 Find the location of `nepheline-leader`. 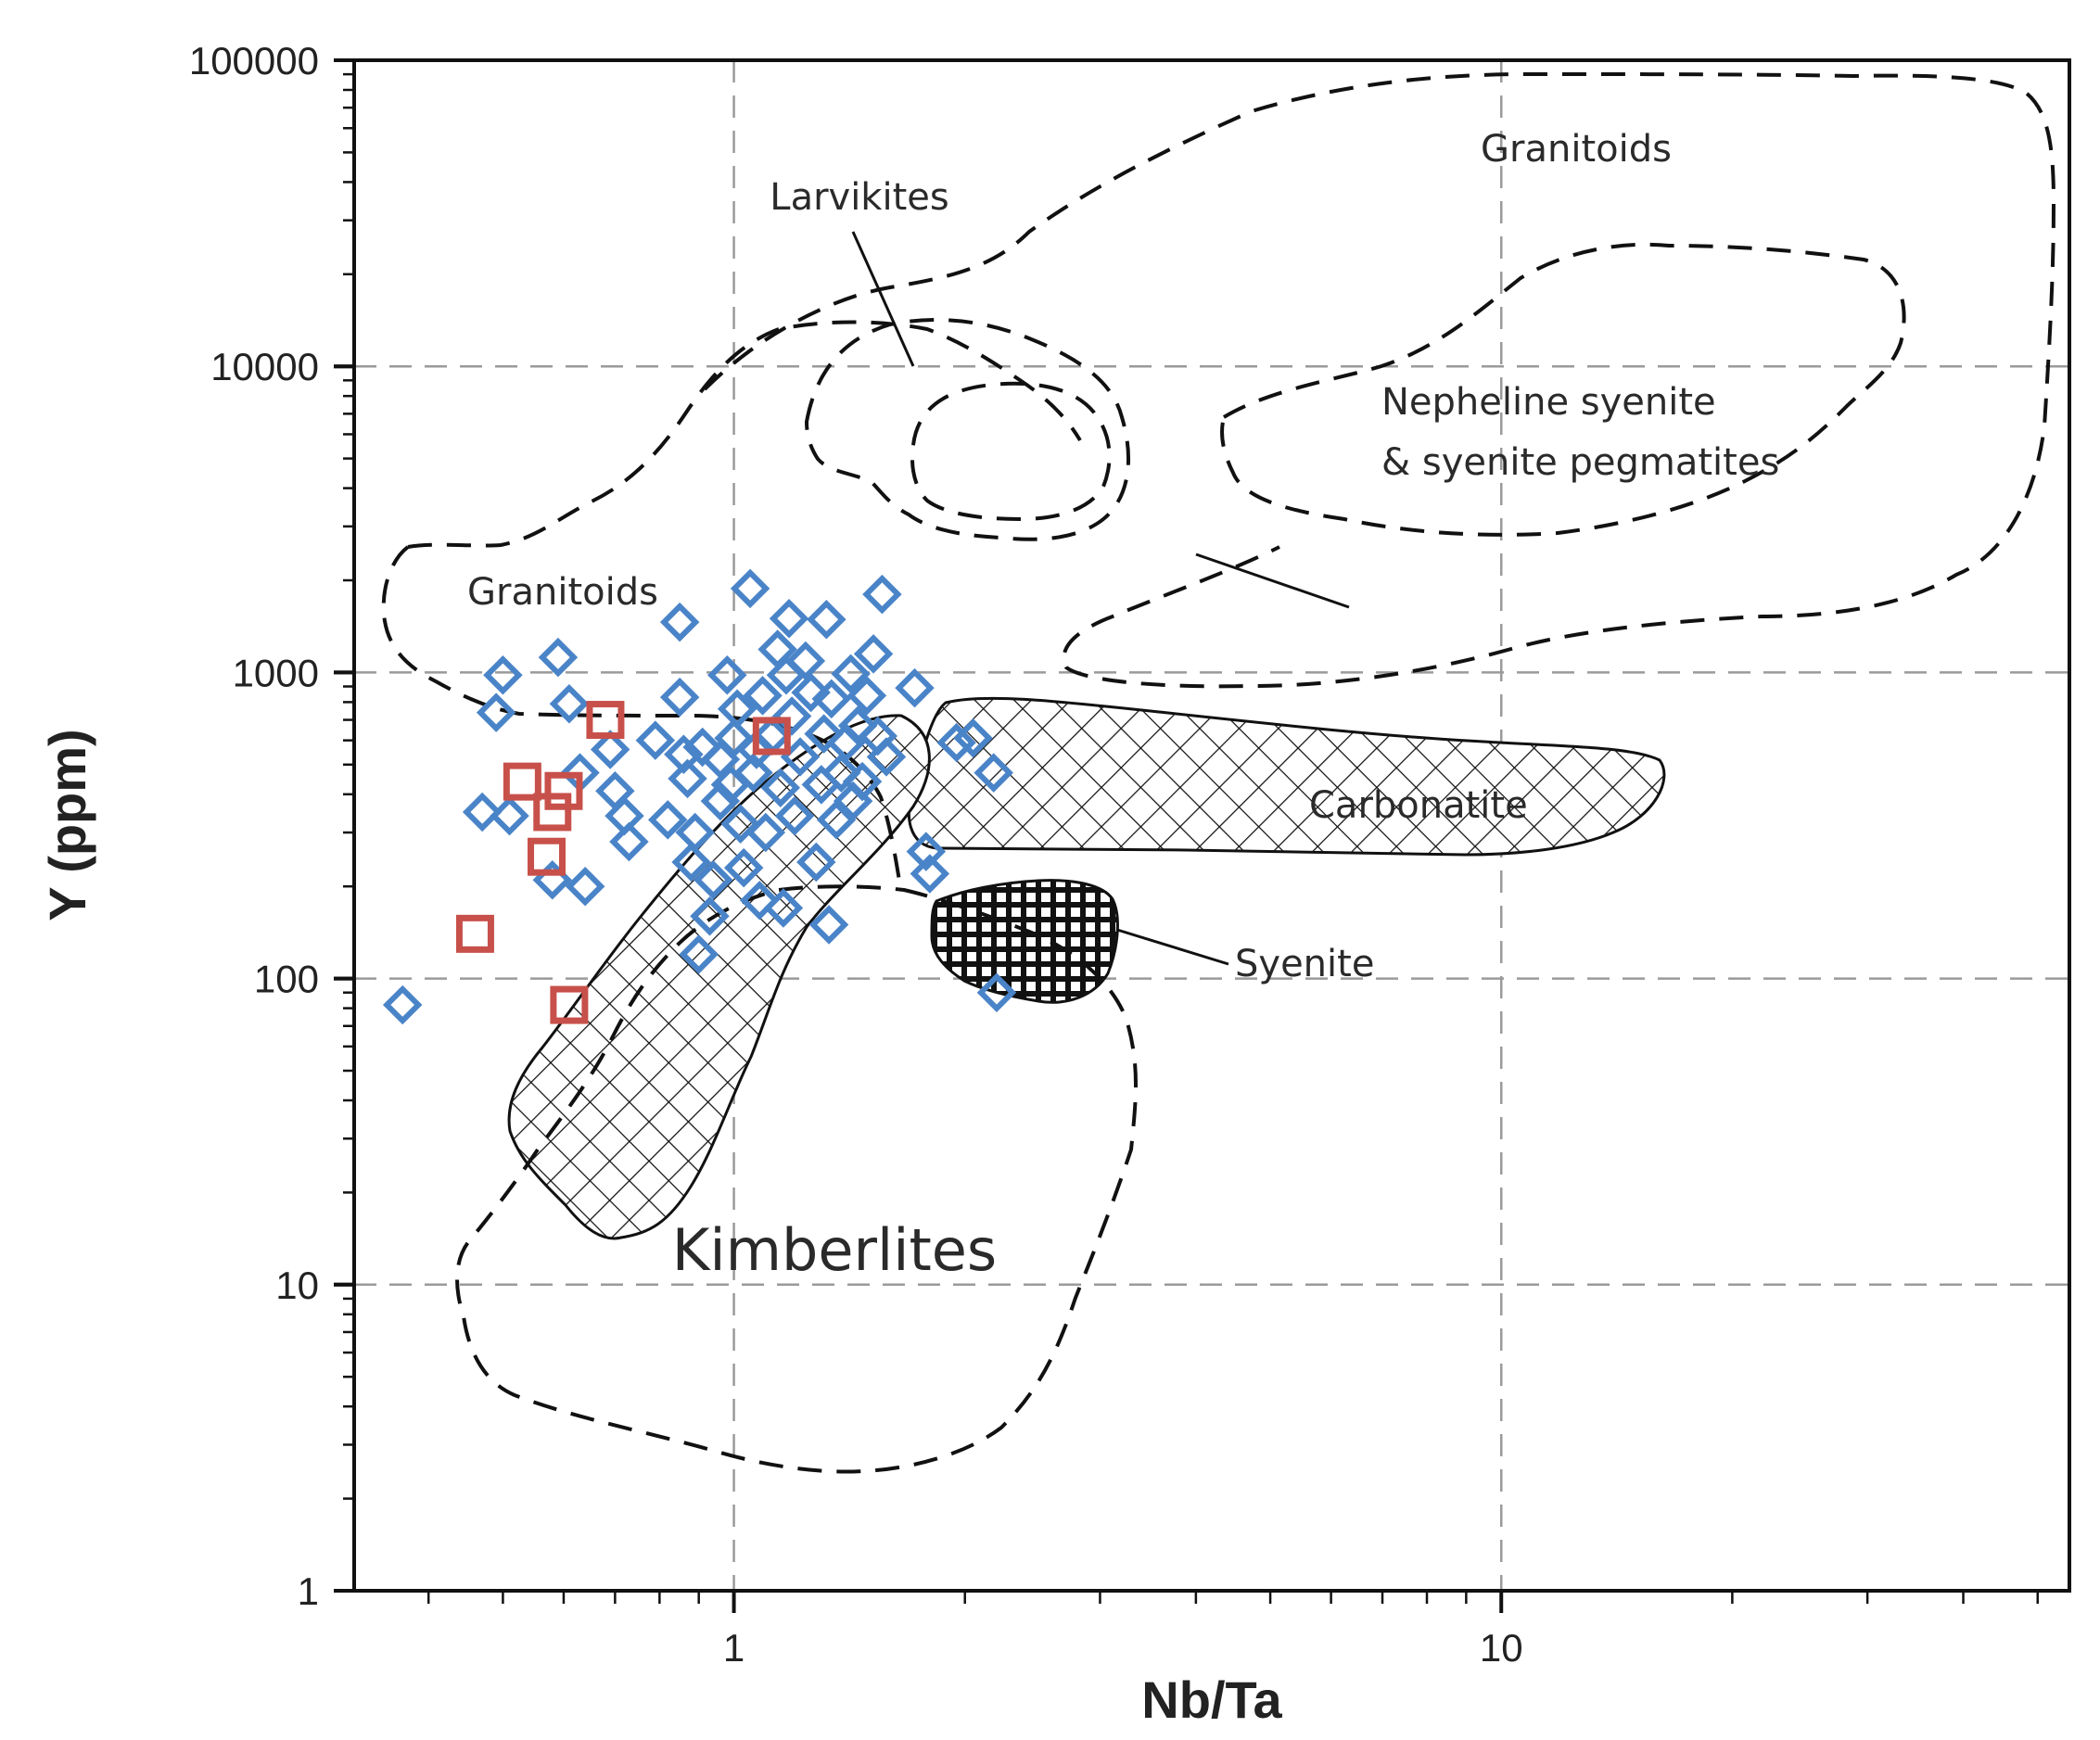

nepheline-leader is located at coordinates (1272, 581).